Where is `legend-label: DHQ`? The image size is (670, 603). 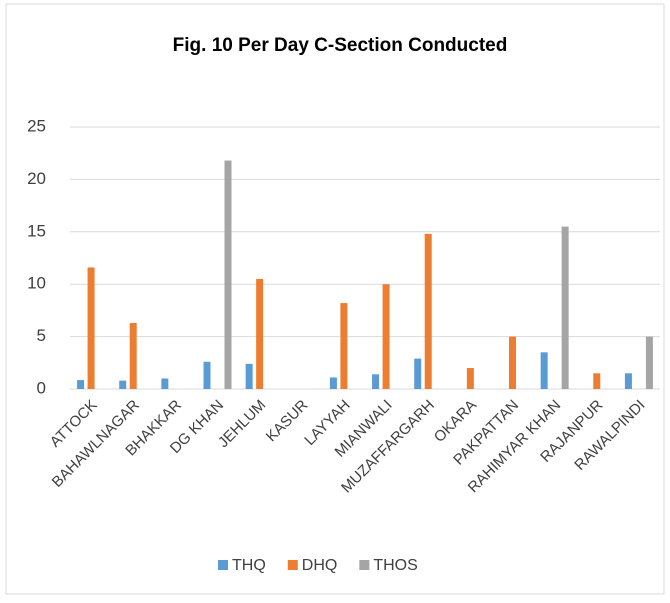
legend-label: DHQ is located at coordinates (320, 565).